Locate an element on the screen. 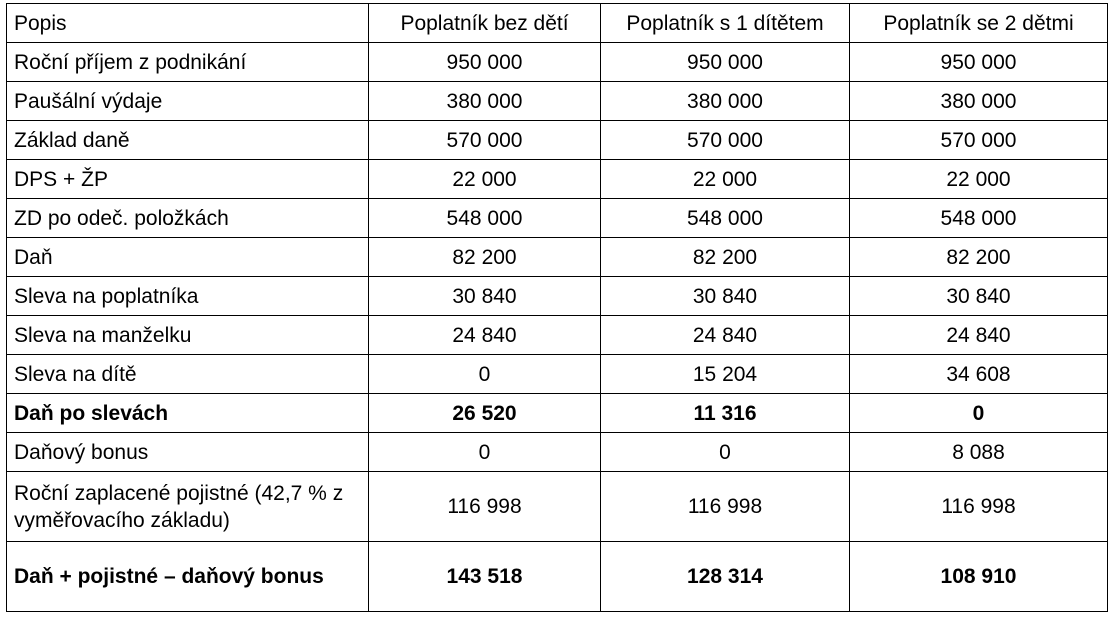  row-label: Sleva na manželku is located at coordinates (187, 335).